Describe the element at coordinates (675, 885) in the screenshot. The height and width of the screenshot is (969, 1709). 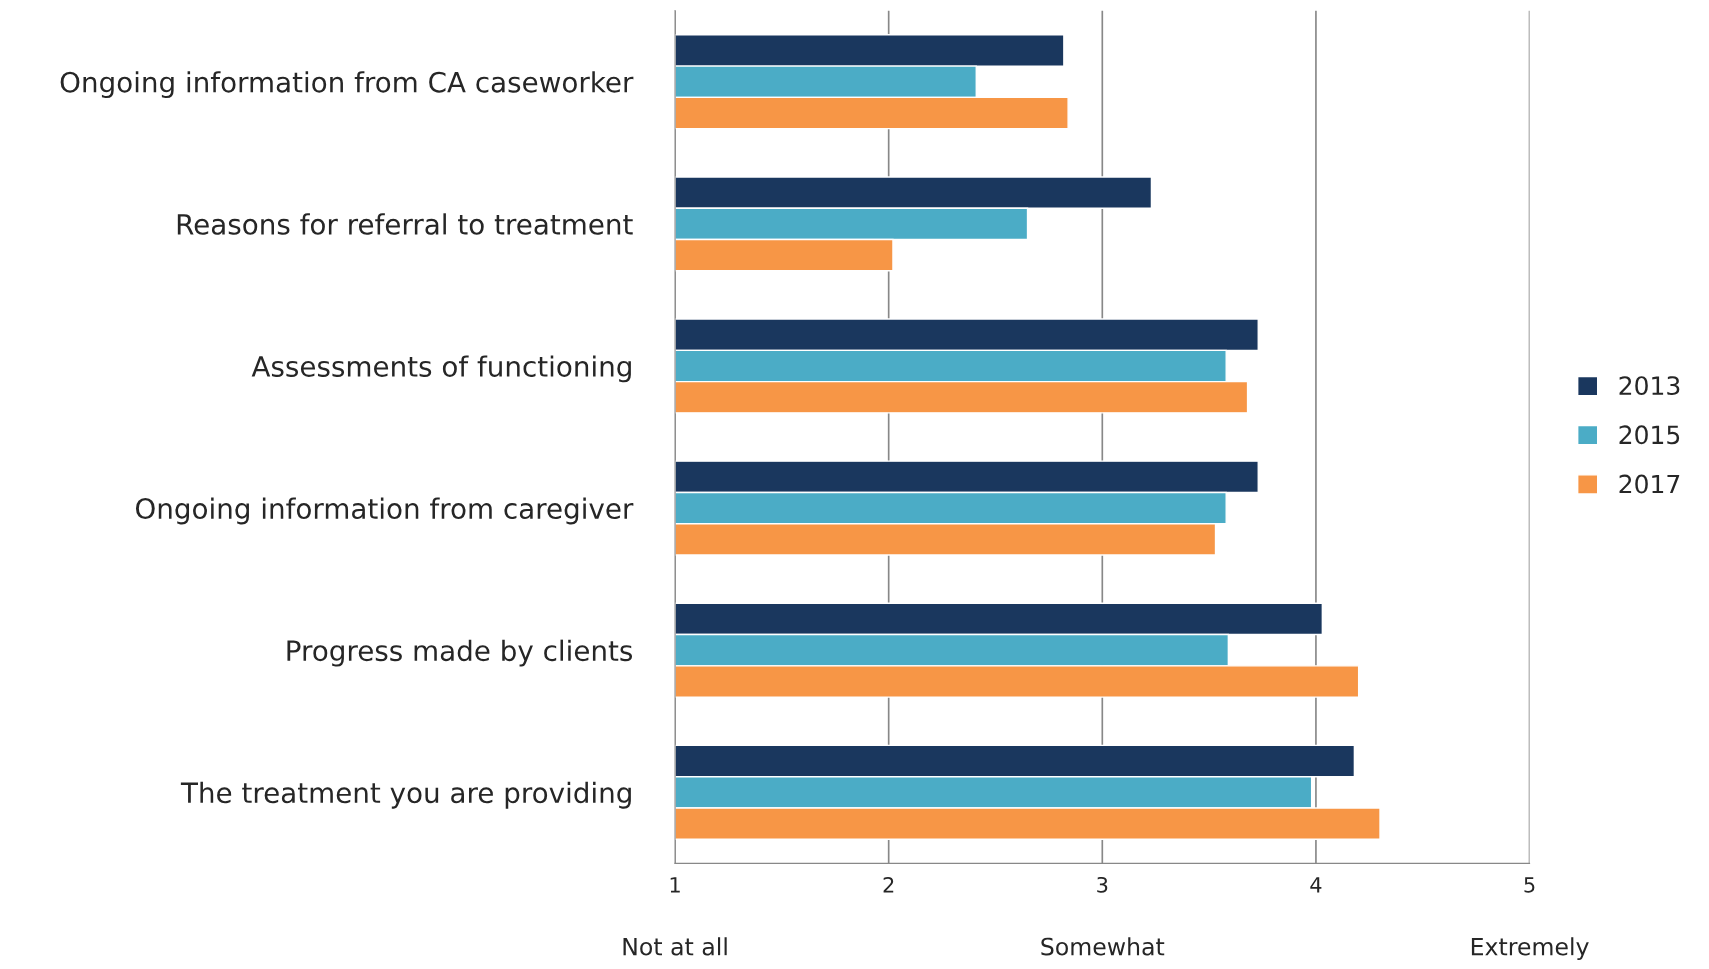
I see `x-tick-label: 1` at that location.